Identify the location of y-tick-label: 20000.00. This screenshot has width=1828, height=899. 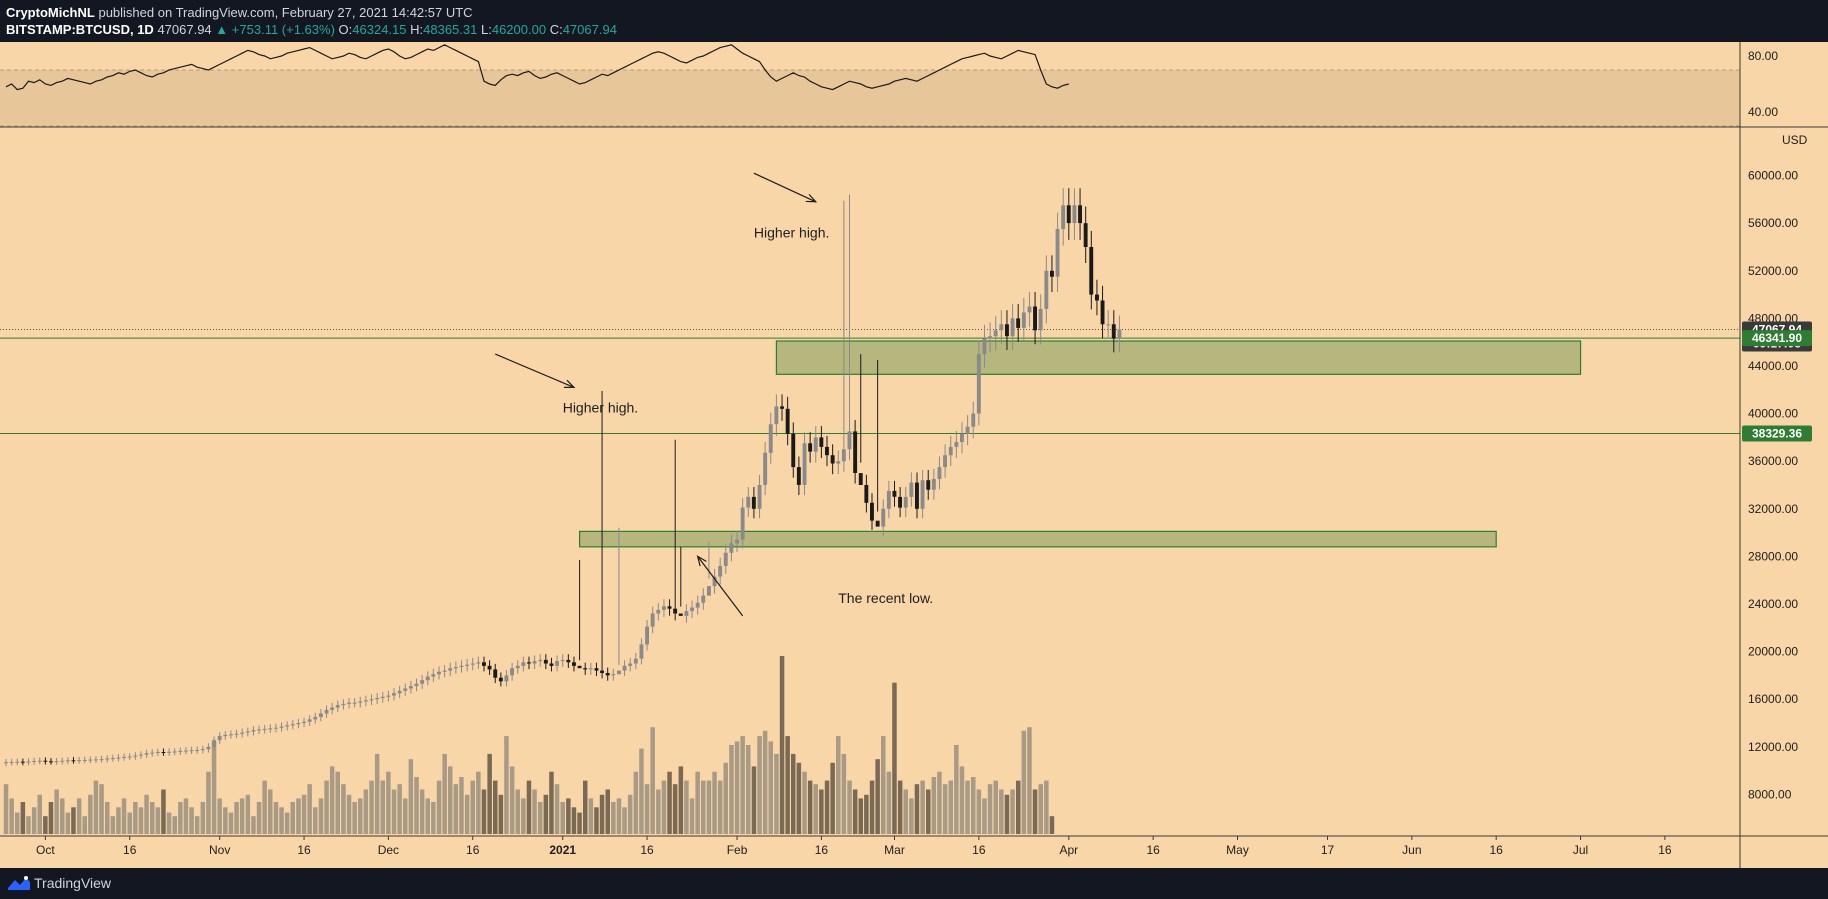
(1773, 652).